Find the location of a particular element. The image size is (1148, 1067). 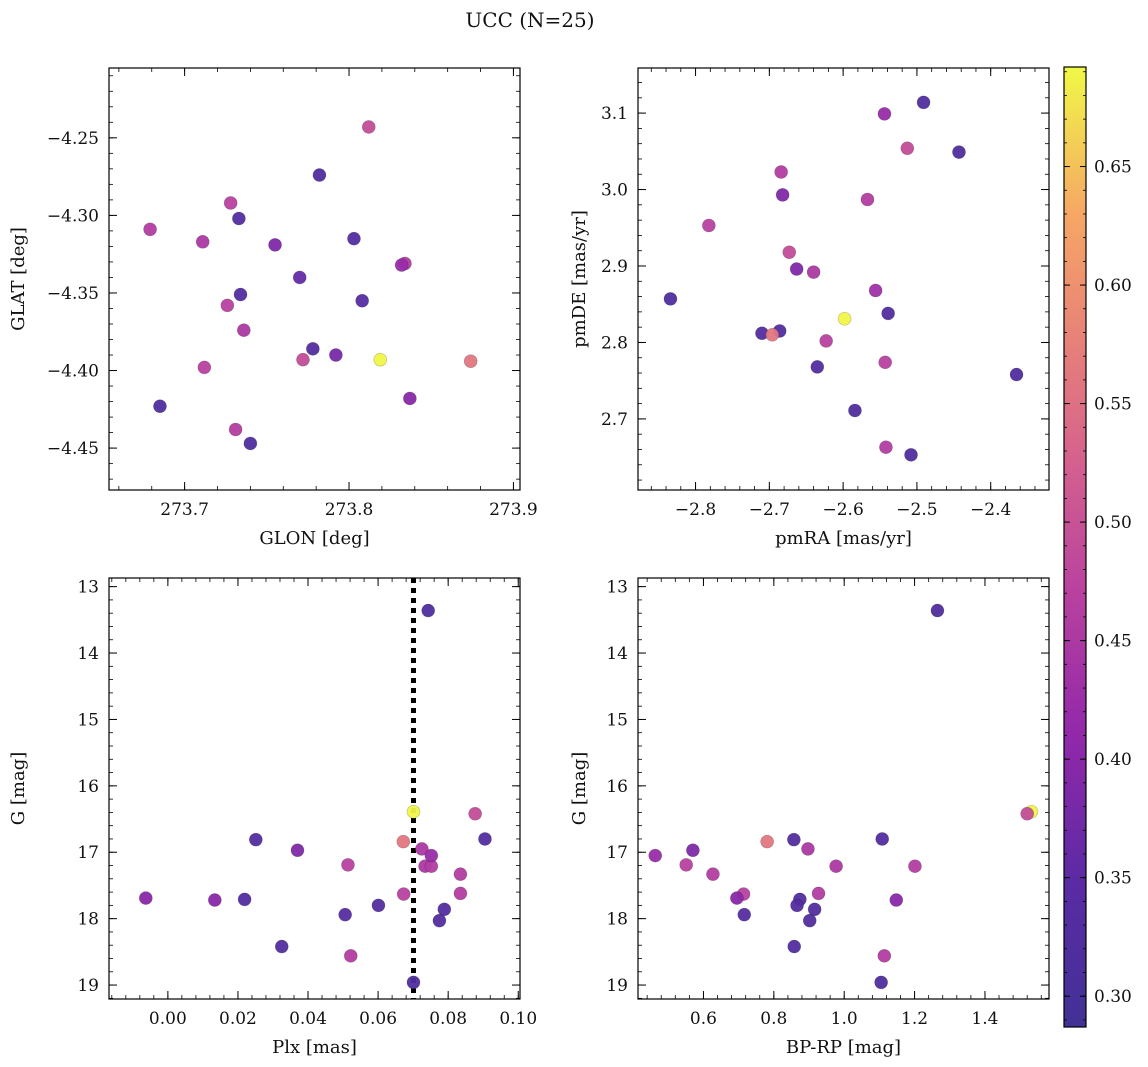

x-tick-label: 273.9 is located at coordinates (513, 510).